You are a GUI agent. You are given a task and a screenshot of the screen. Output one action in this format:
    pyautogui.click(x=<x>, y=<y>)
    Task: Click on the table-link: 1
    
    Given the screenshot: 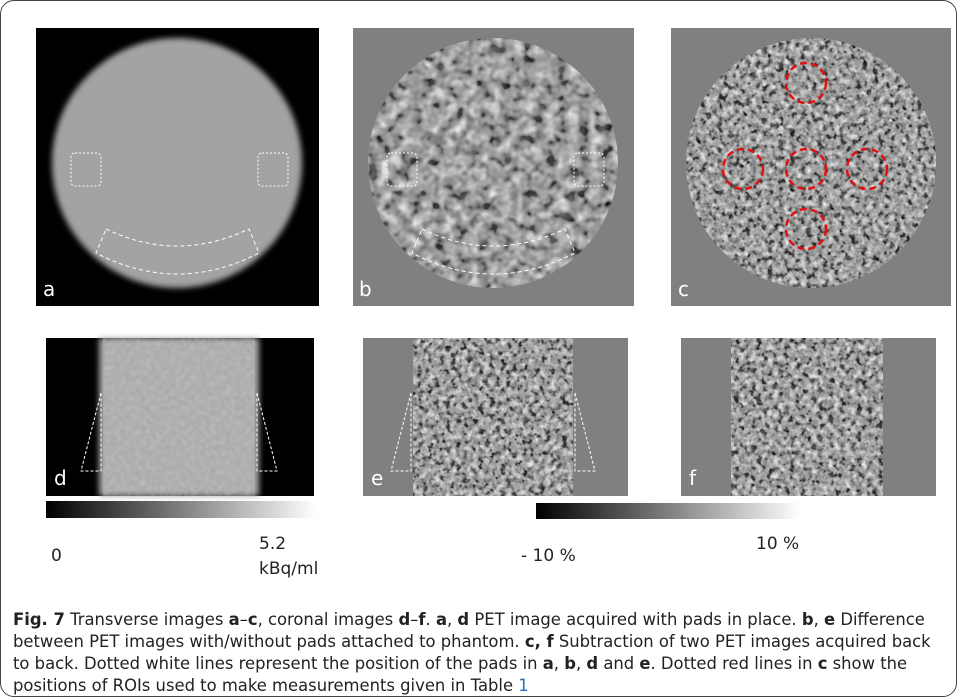 What is the action you would take?
    pyautogui.click(x=523, y=685)
    